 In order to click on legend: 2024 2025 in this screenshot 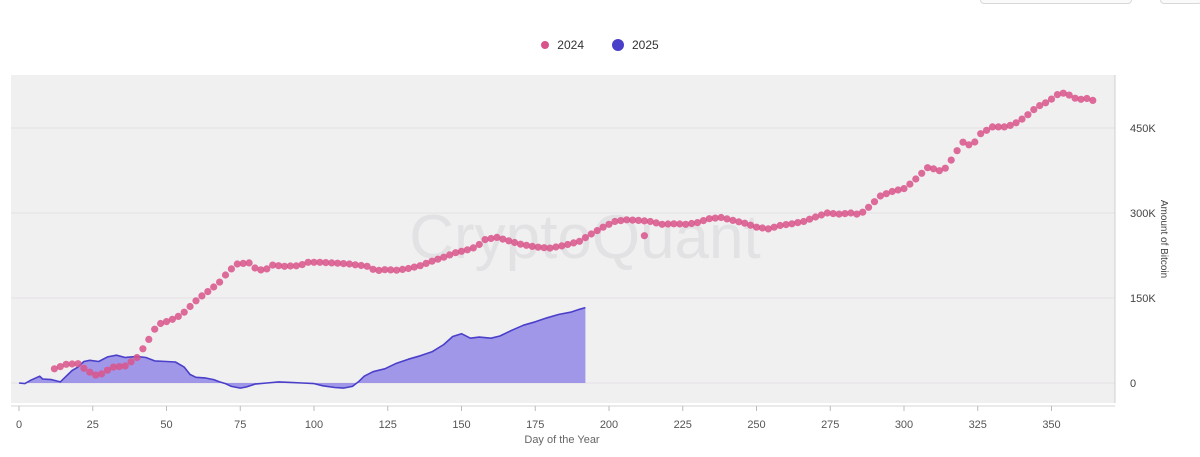, I will do `click(600, 45)`.